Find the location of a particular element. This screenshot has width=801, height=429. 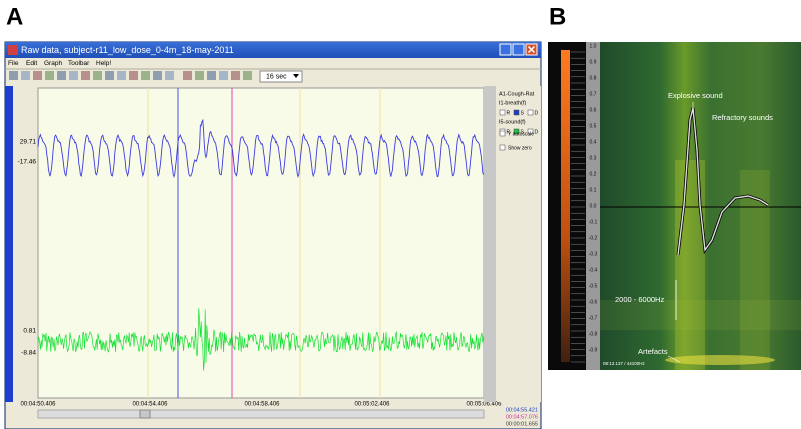

scale-label: -0.7 is located at coordinates (593, 318).